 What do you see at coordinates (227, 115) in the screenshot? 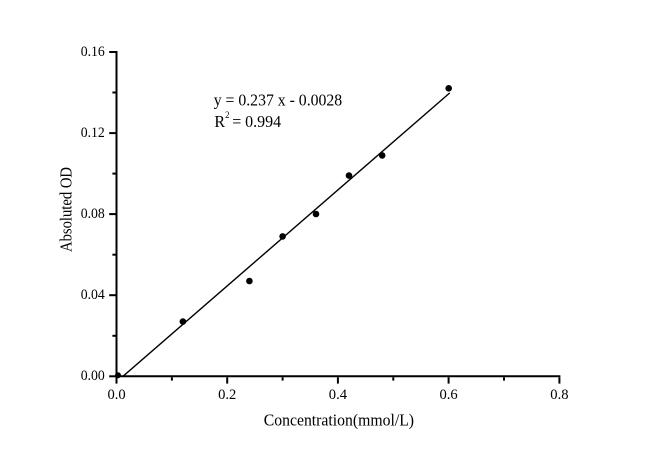
I see `svg-text: 2` at bounding box center [227, 115].